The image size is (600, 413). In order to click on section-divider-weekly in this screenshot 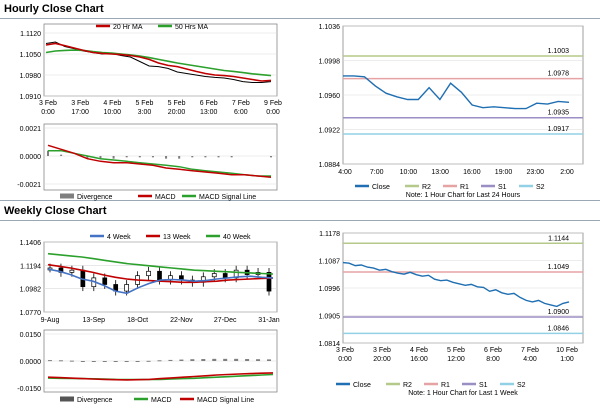, I will do `click(300, 220)`.